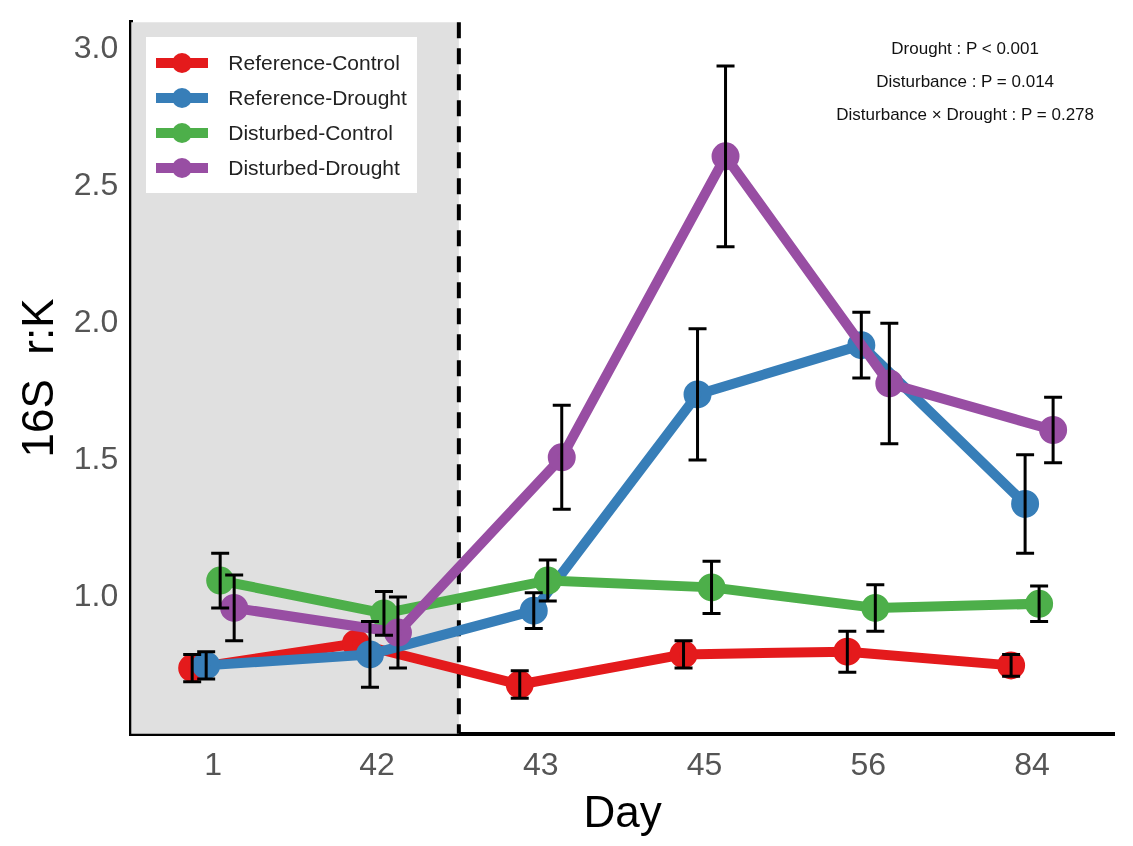 Image resolution: width=1133 pixels, height=846 pixels. I want to click on y-axis-title: 16S r:K, so click(37, 378).